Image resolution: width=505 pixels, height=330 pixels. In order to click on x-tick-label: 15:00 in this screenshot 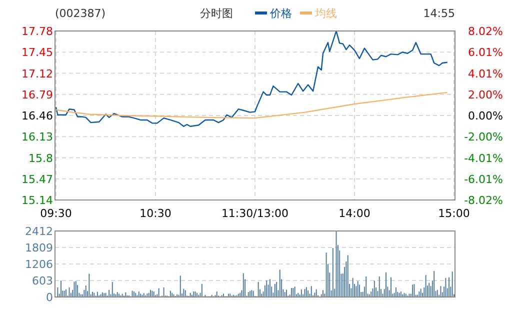, I will do `click(454, 213)`.